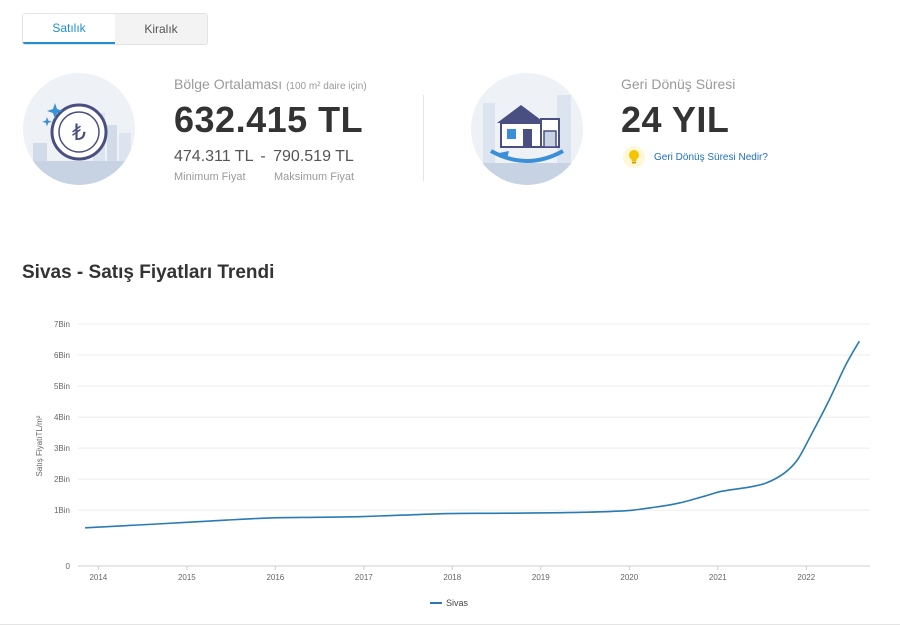 The height and width of the screenshot is (626, 900). I want to click on region-average-title: Bölge Ortalaması, so click(228, 84).